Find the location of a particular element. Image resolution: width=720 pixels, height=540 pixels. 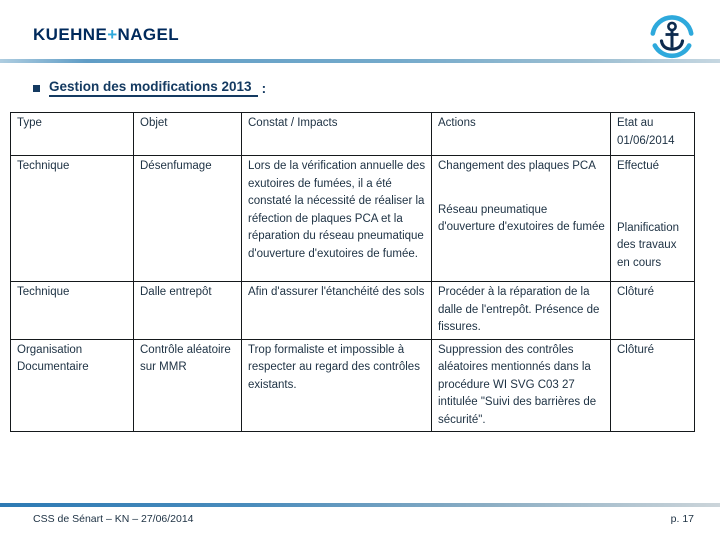

etat-paragraph: Effectué is located at coordinates (638, 166).